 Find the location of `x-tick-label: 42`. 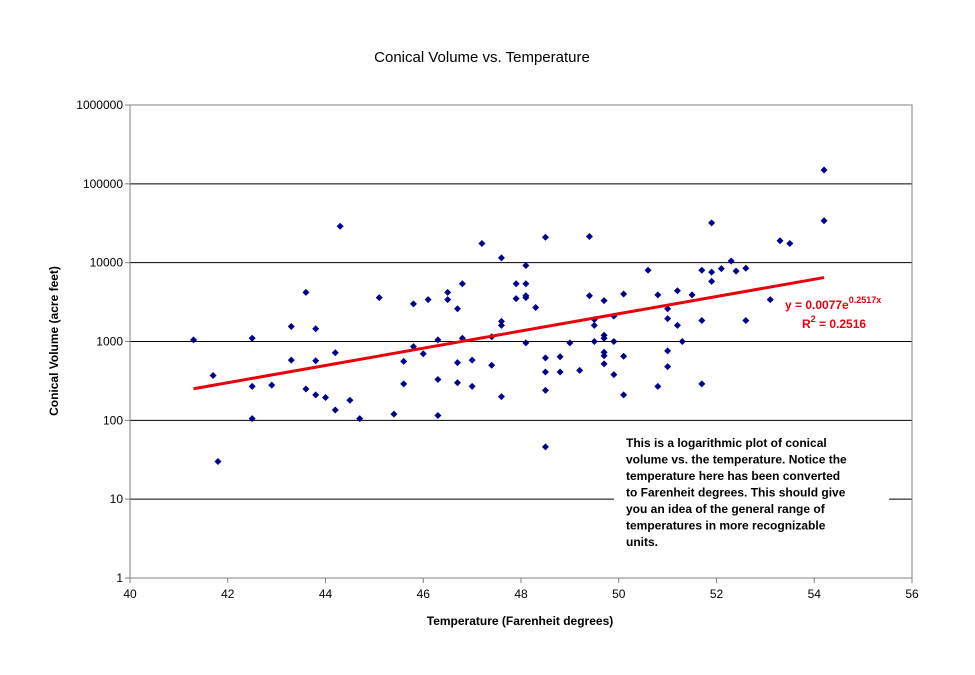

x-tick-label: 42 is located at coordinates (228, 594).